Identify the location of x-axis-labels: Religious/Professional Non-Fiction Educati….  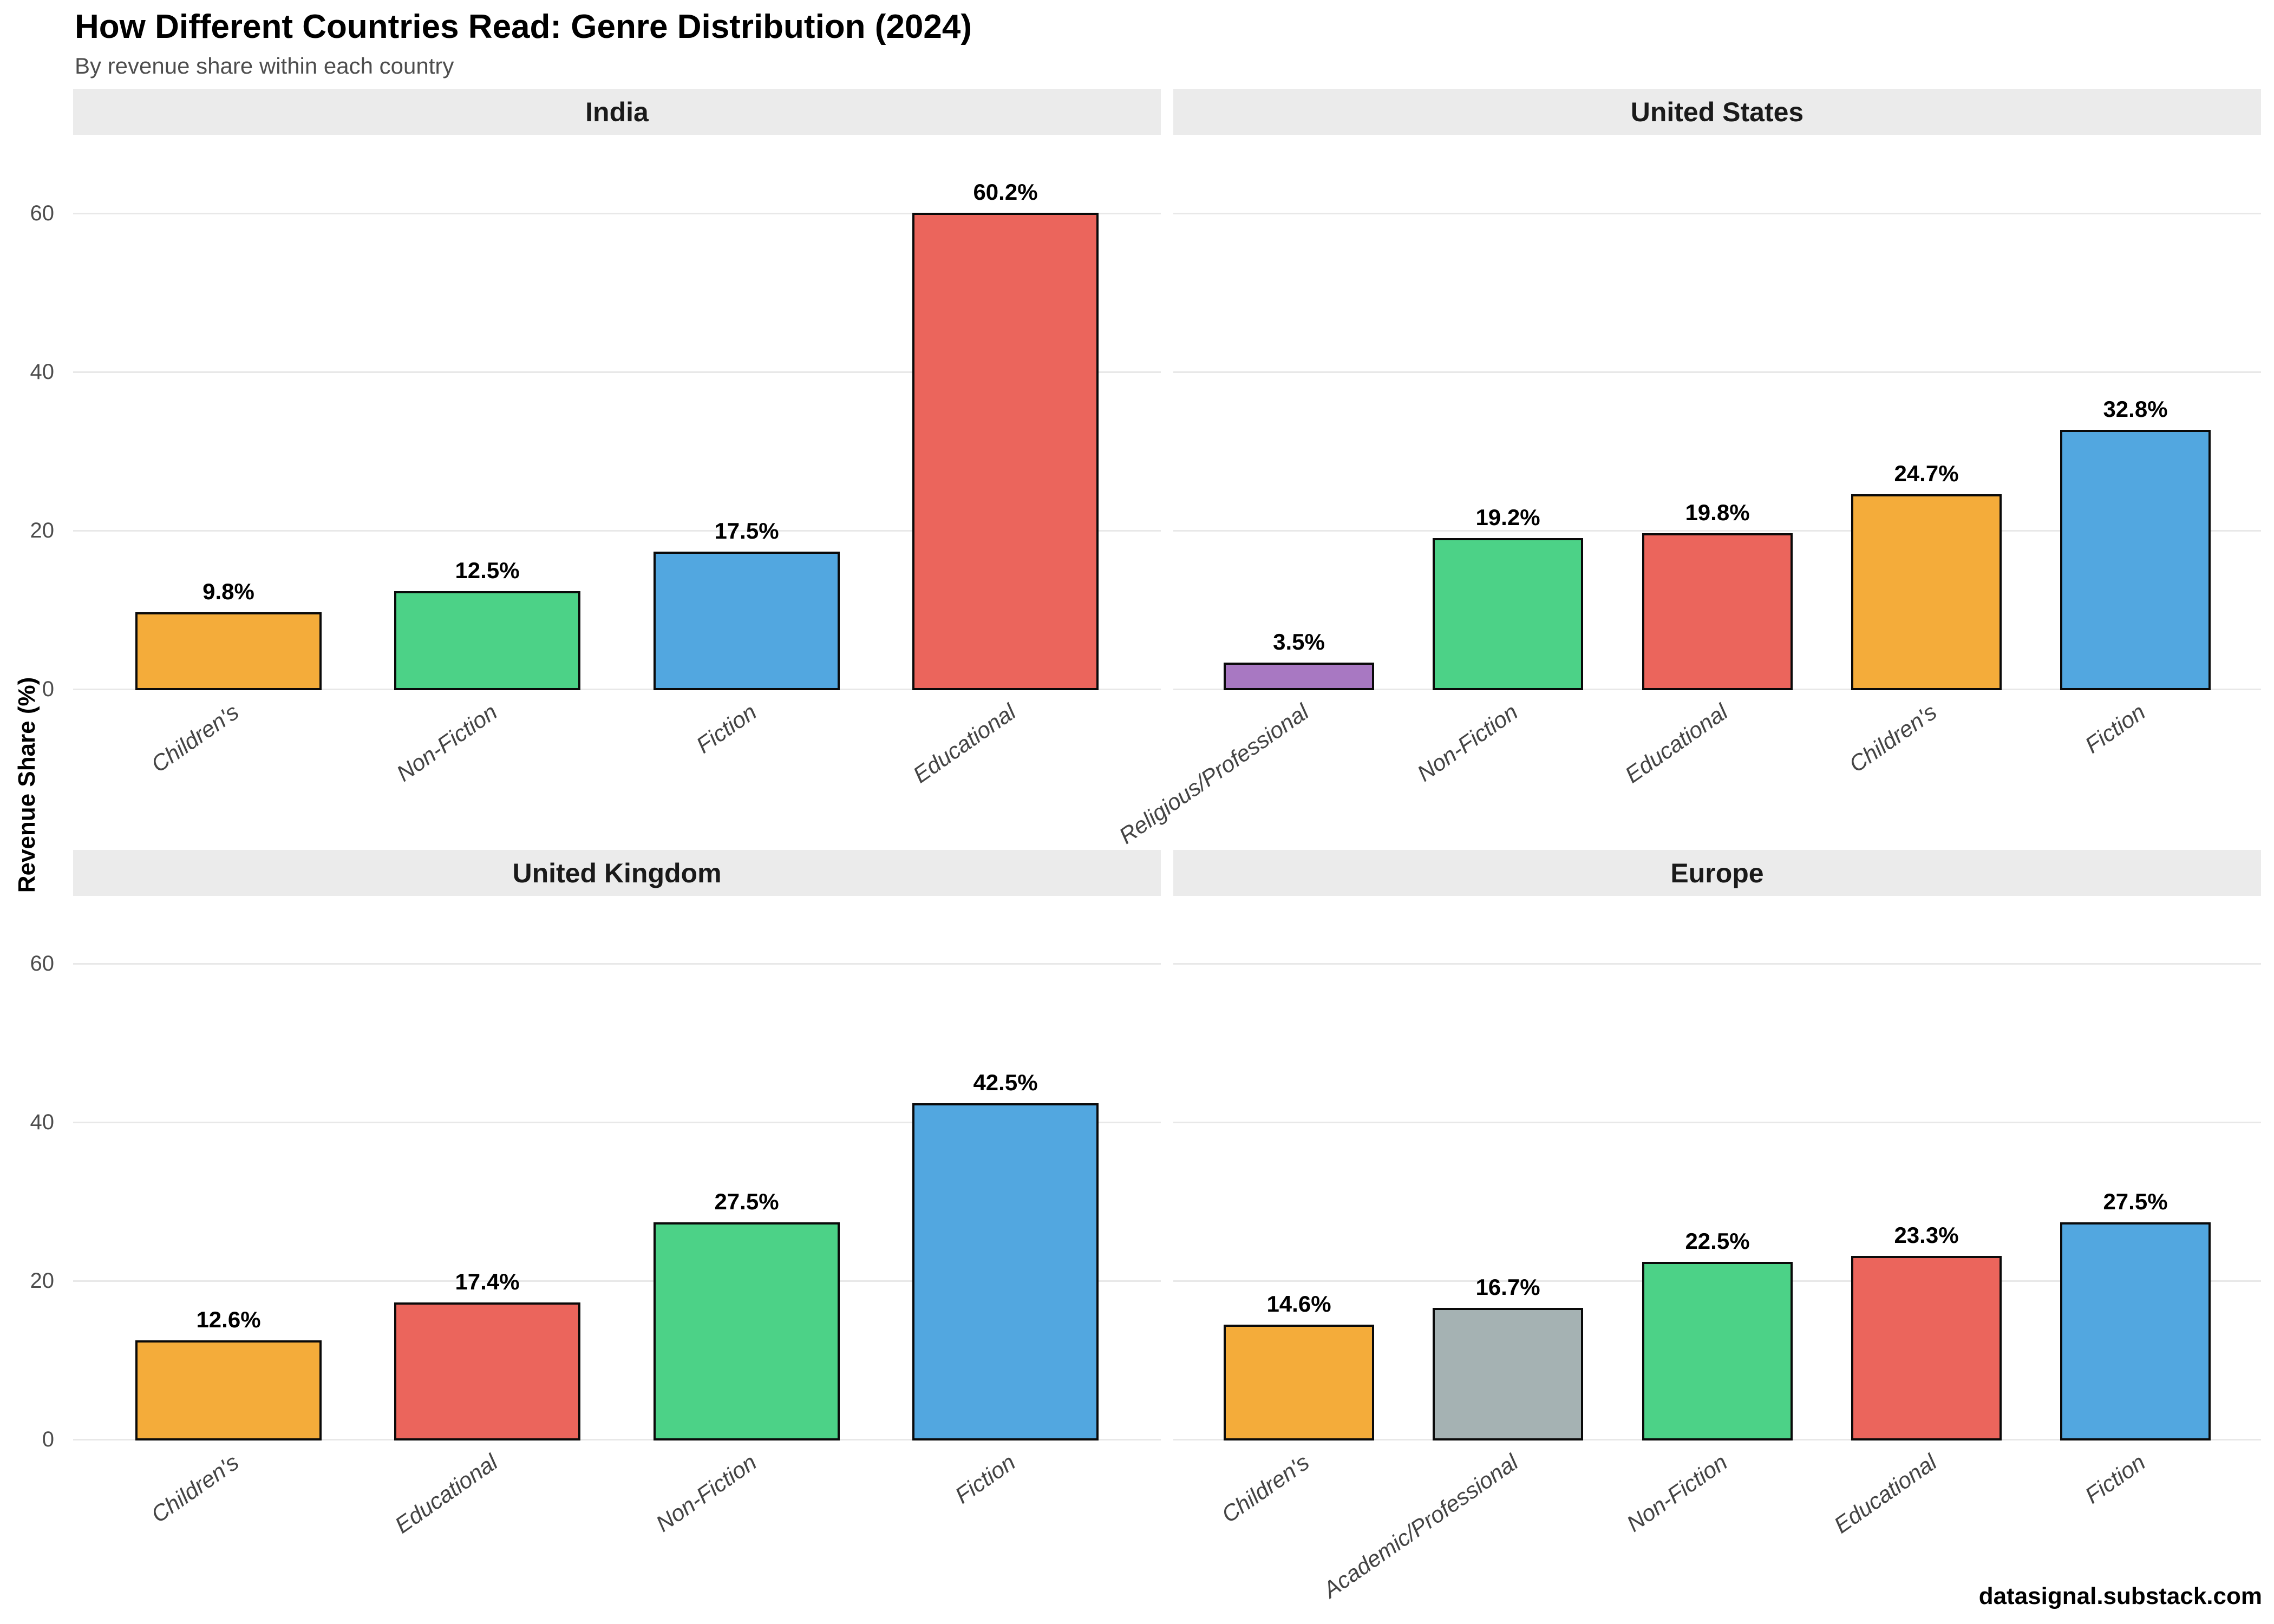
(1688, 770).